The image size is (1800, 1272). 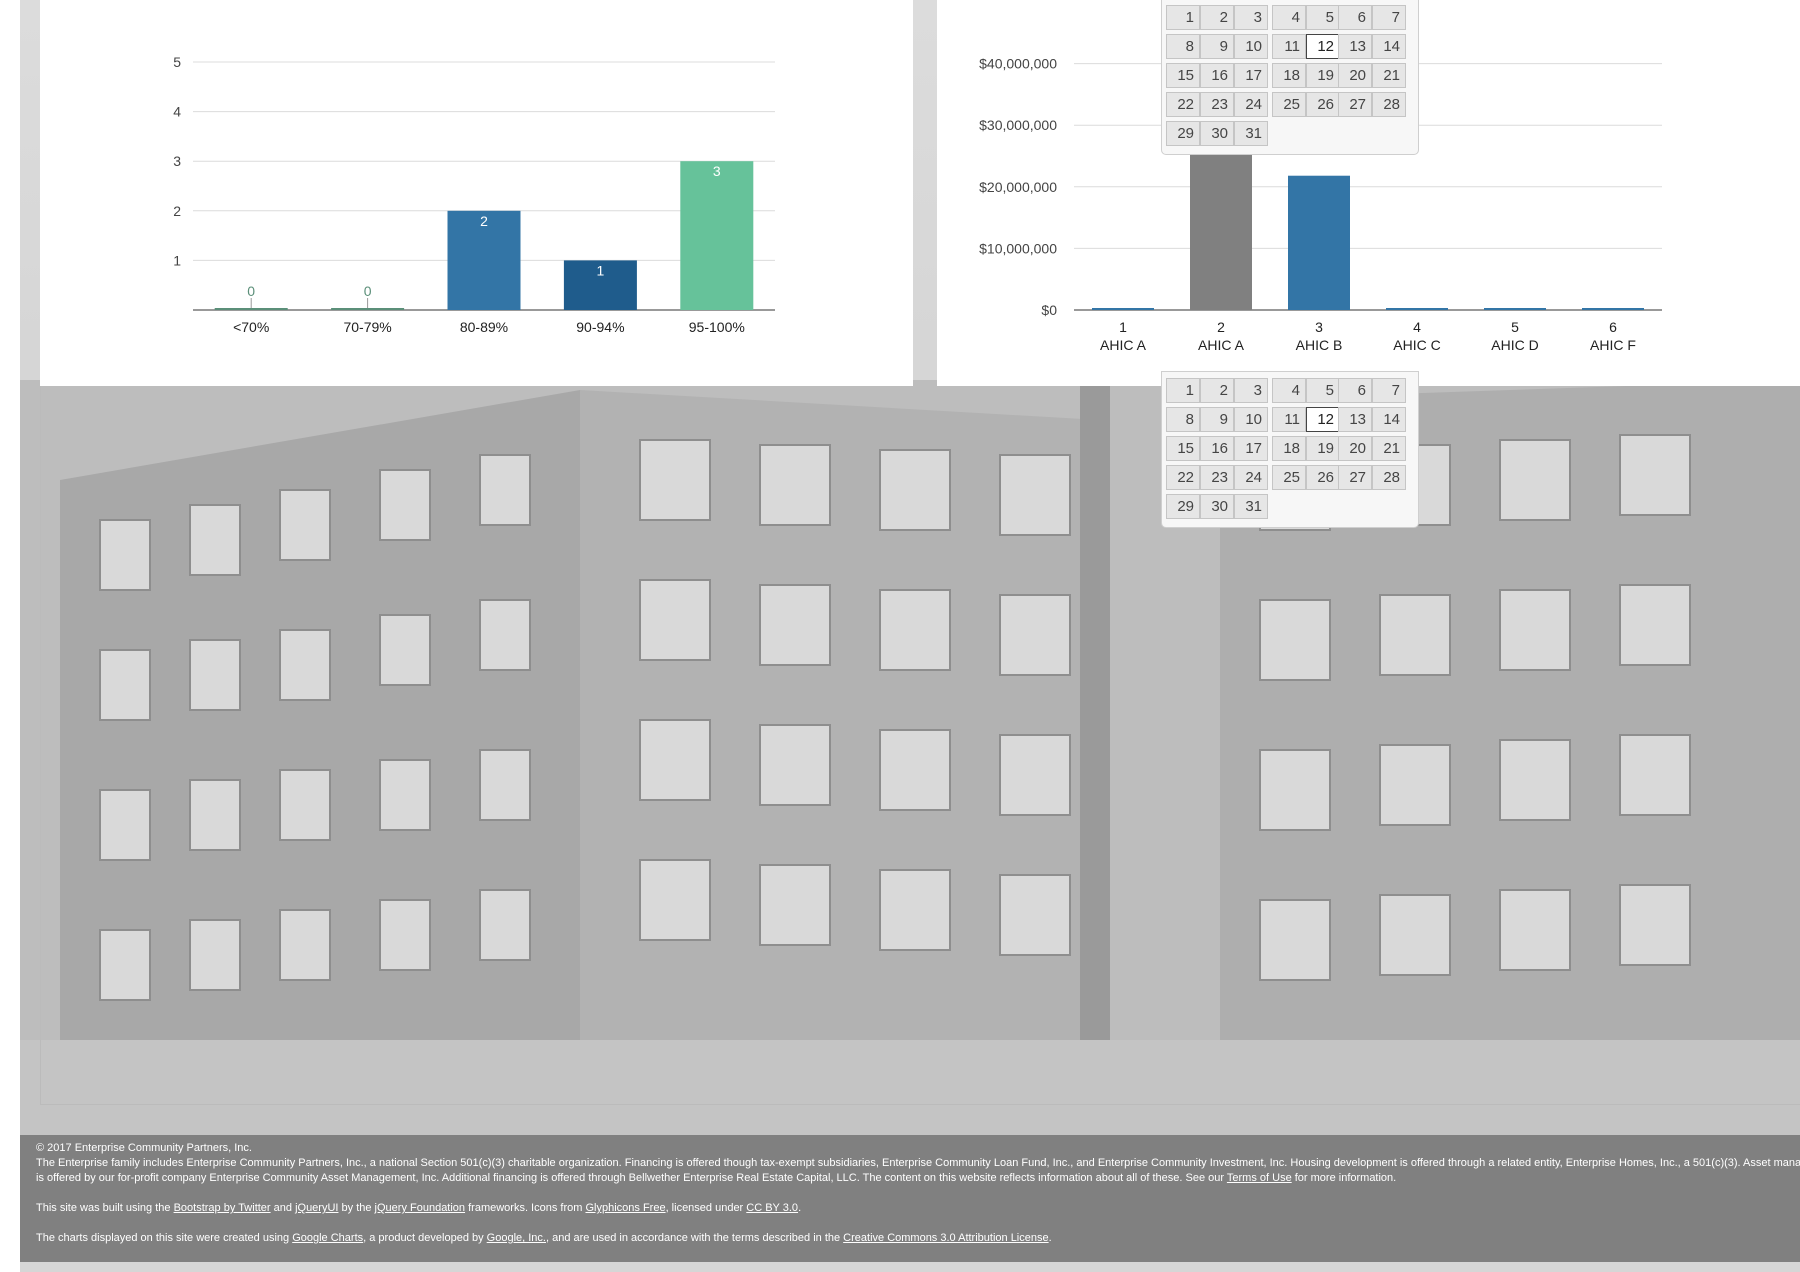 What do you see at coordinates (317, 1208) in the screenshot?
I see `jqueryui-link: jQueryUI` at bounding box center [317, 1208].